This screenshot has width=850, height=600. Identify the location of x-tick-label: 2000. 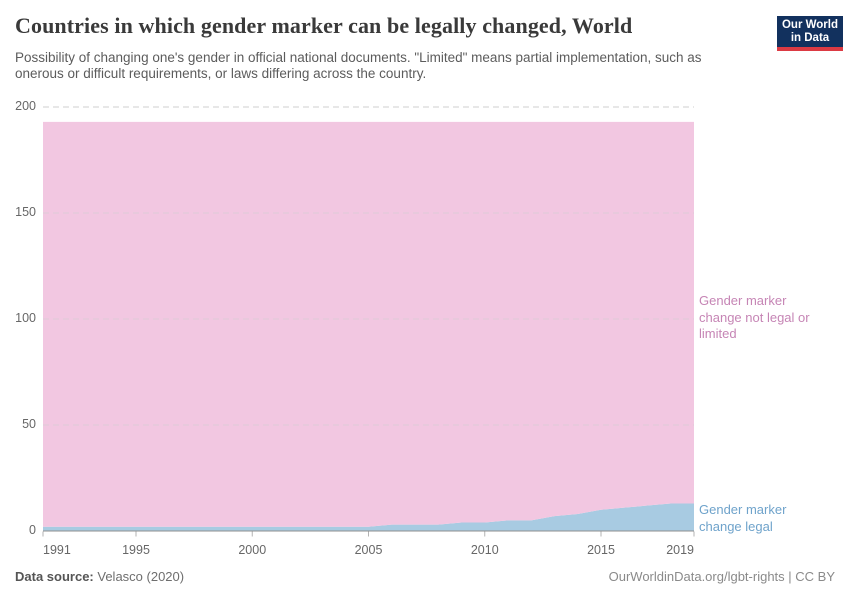
(252, 550).